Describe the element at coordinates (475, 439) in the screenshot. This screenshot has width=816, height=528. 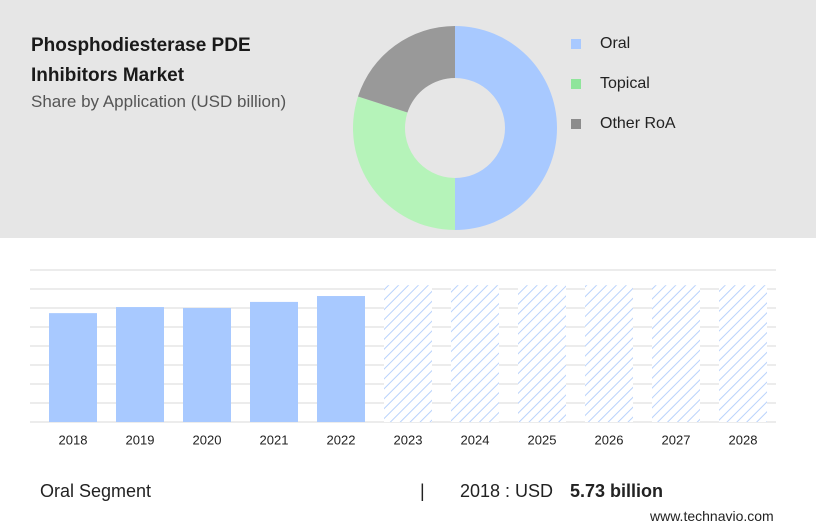
I see `x-tick-label: 2024` at that location.